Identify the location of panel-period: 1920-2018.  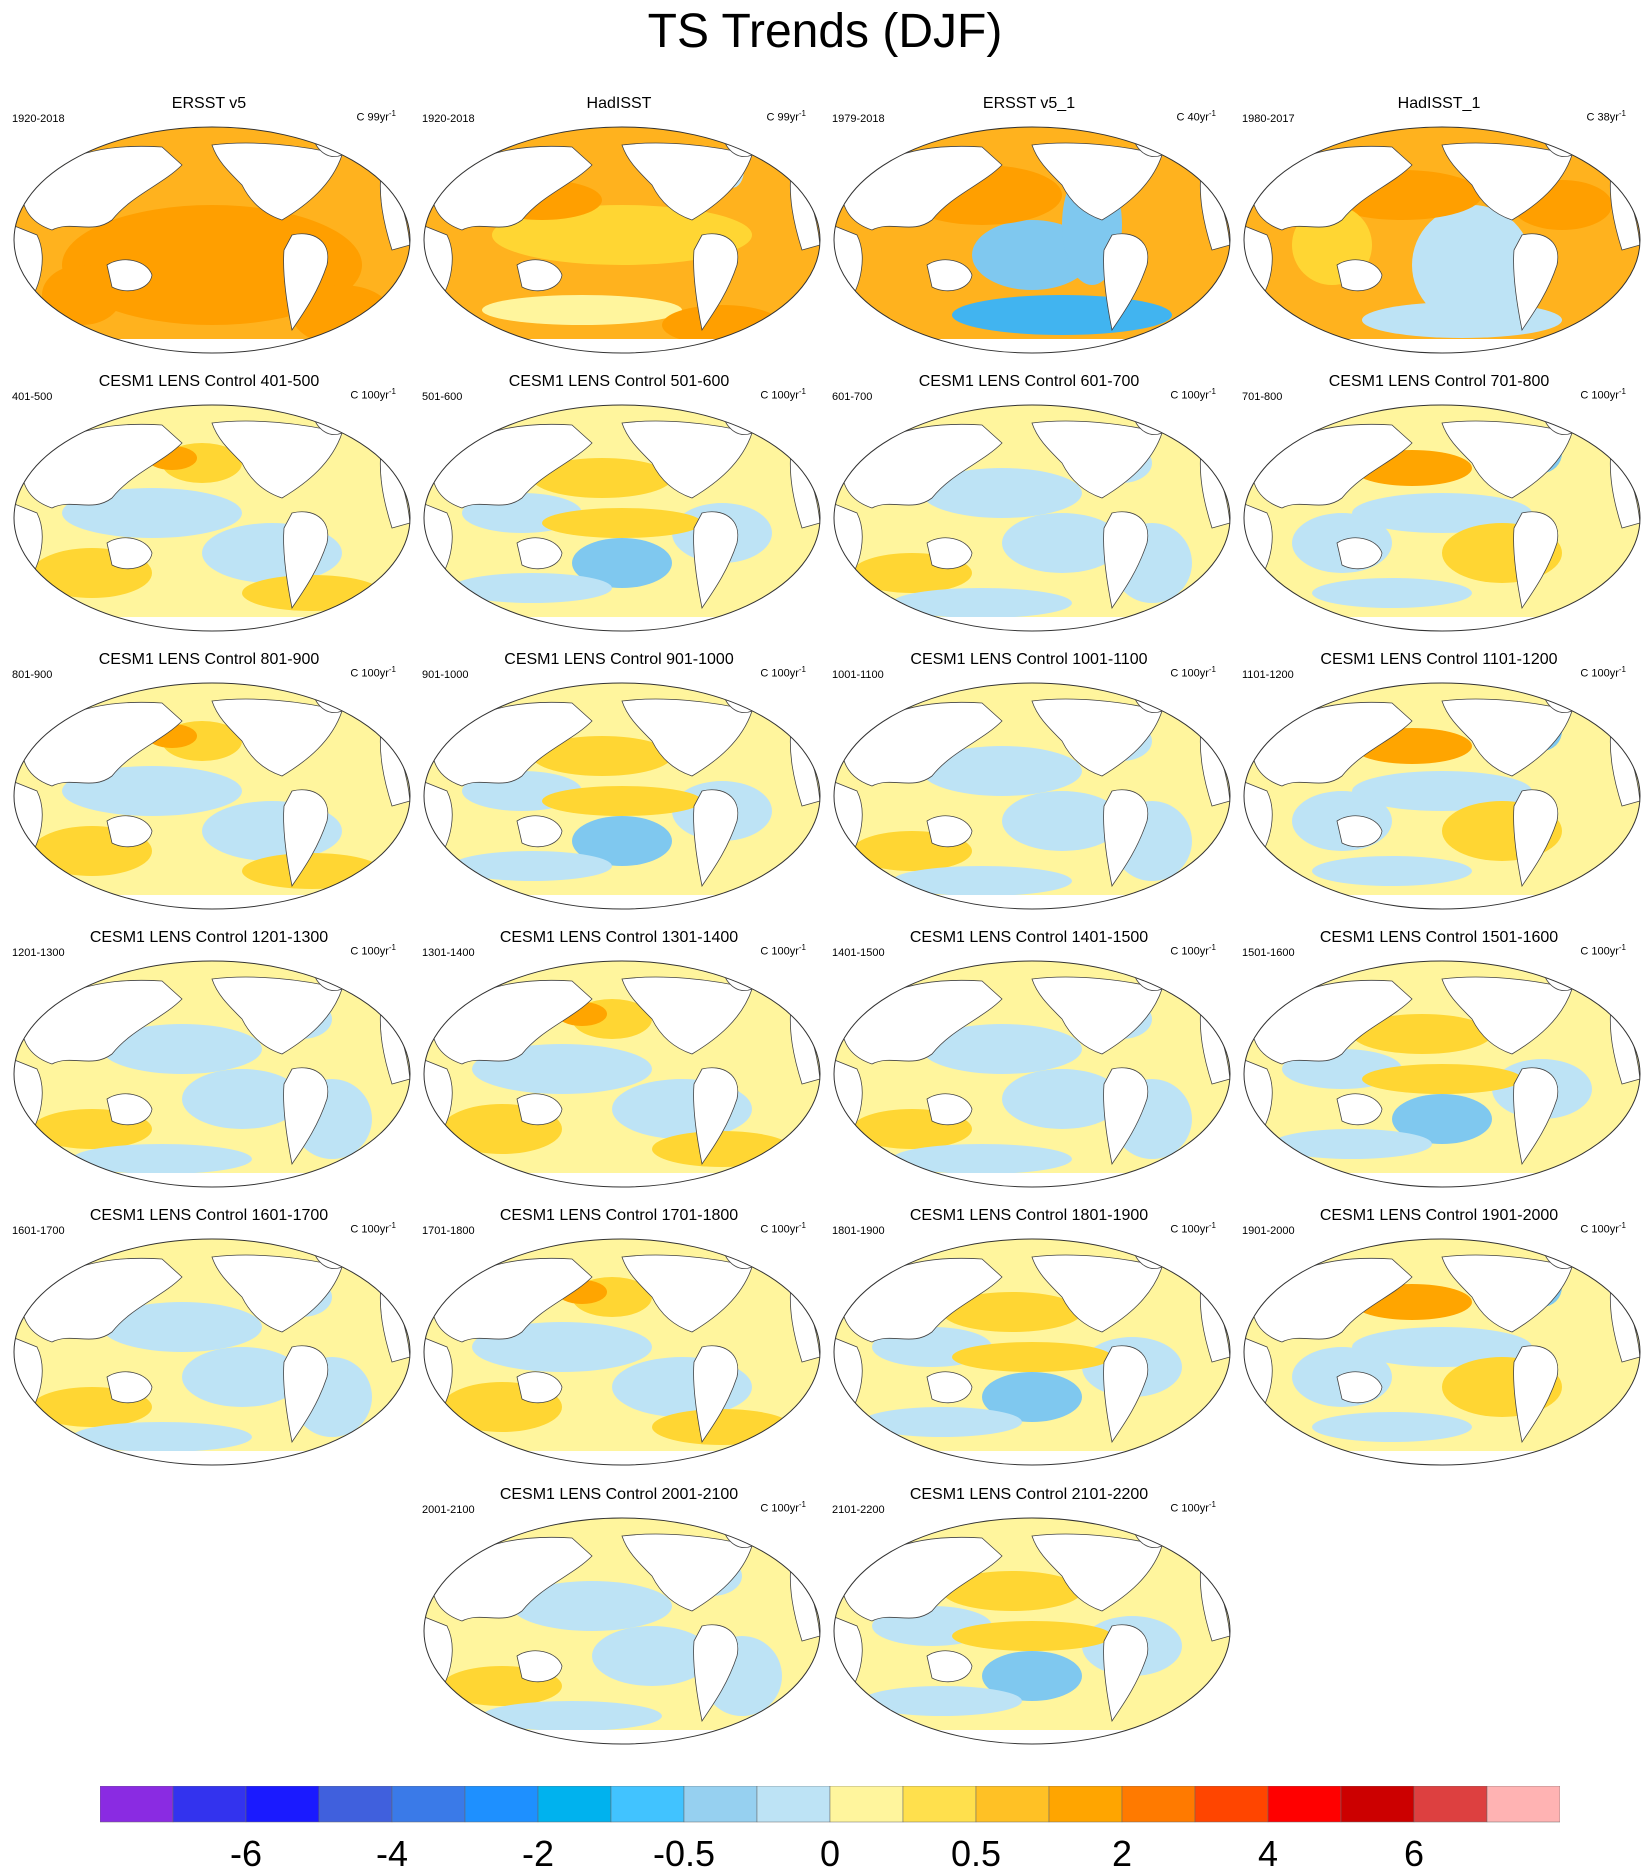
(448, 119).